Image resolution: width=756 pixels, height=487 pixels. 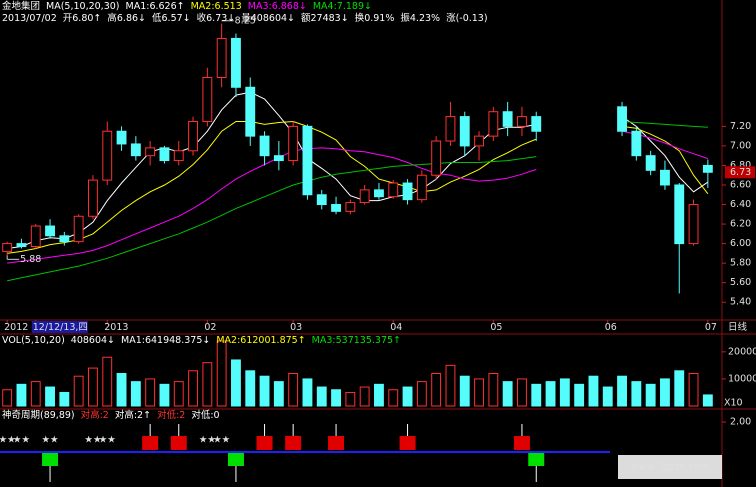 What do you see at coordinates (740, 422) in the screenshot?
I see `y-tick-label: 2.00` at bounding box center [740, 422].